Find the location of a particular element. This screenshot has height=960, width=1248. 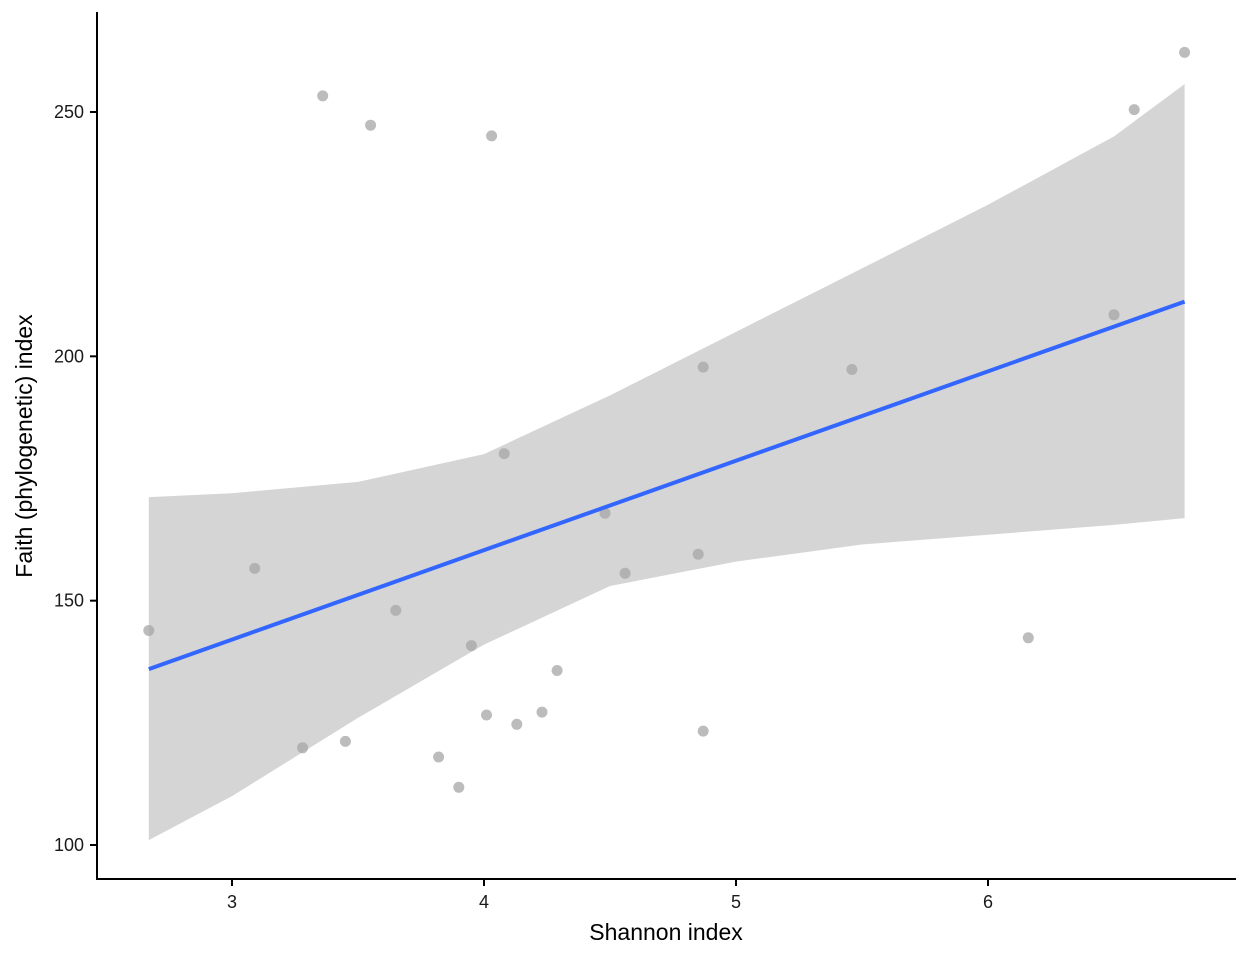

x-tick-label: 6 is located at coordinates (988, 902).